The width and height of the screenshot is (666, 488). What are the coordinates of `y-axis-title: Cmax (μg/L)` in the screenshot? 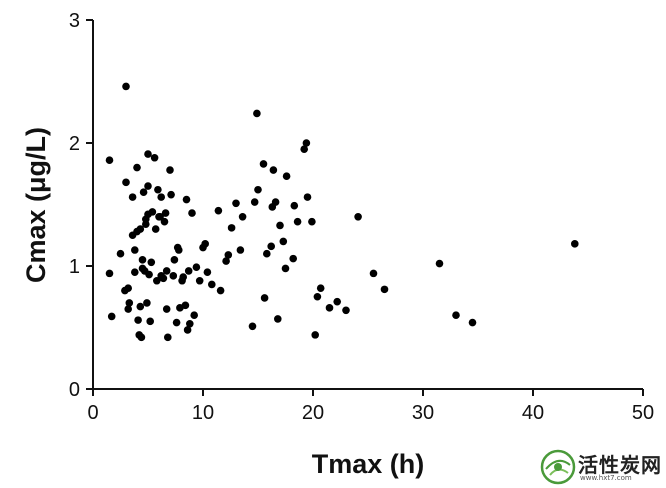 It's located at (36, 205).